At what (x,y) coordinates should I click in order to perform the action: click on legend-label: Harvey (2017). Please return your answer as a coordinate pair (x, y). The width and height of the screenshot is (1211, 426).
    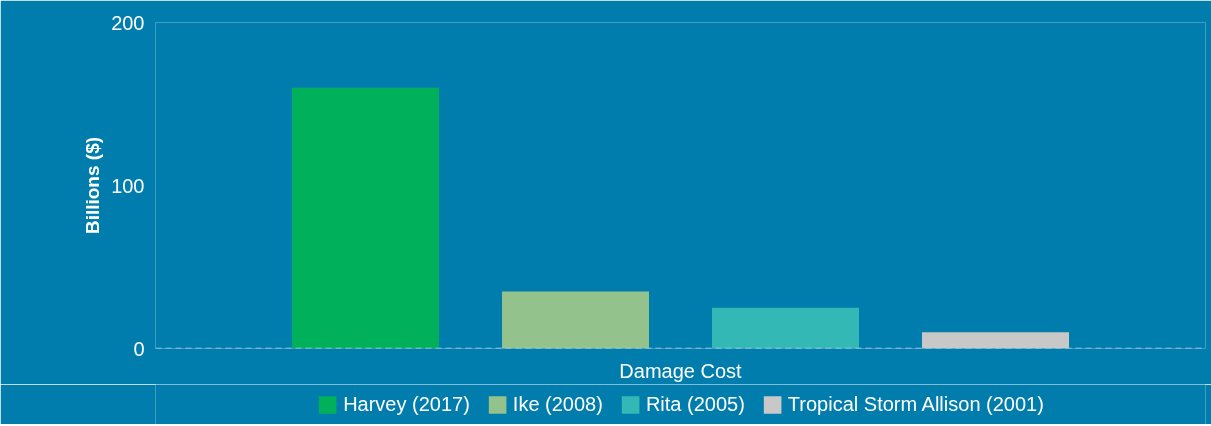
    Looking at the image, I should click on (406, 404).